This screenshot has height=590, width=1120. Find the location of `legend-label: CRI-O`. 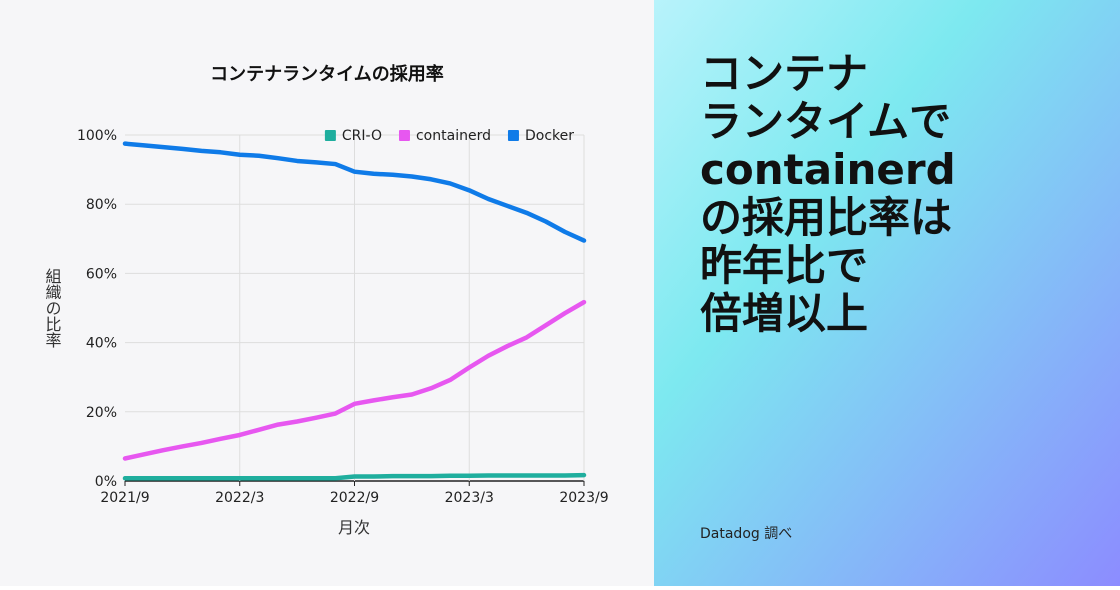

legend-label: CRI-O is located at coordinates (362, 136).